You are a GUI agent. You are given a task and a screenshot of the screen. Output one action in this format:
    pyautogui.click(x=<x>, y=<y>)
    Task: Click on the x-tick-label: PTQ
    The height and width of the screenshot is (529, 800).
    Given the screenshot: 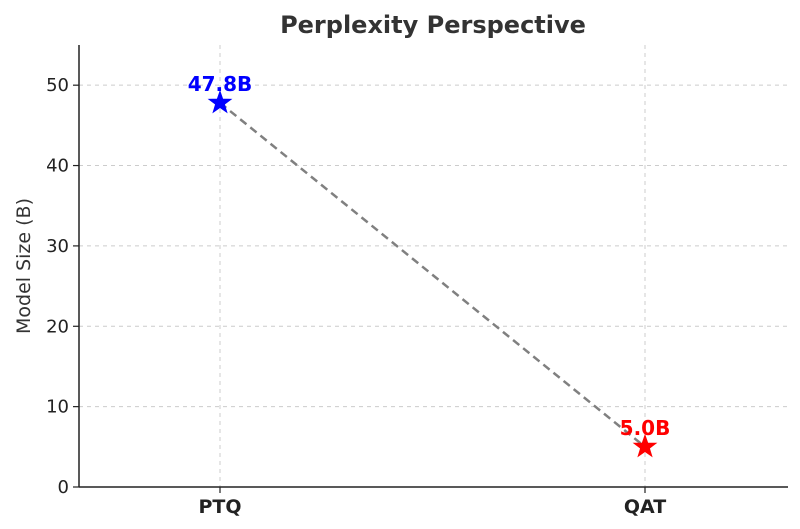 What is the action you would take?
    pyautogui.click(x=219, y=507)
    